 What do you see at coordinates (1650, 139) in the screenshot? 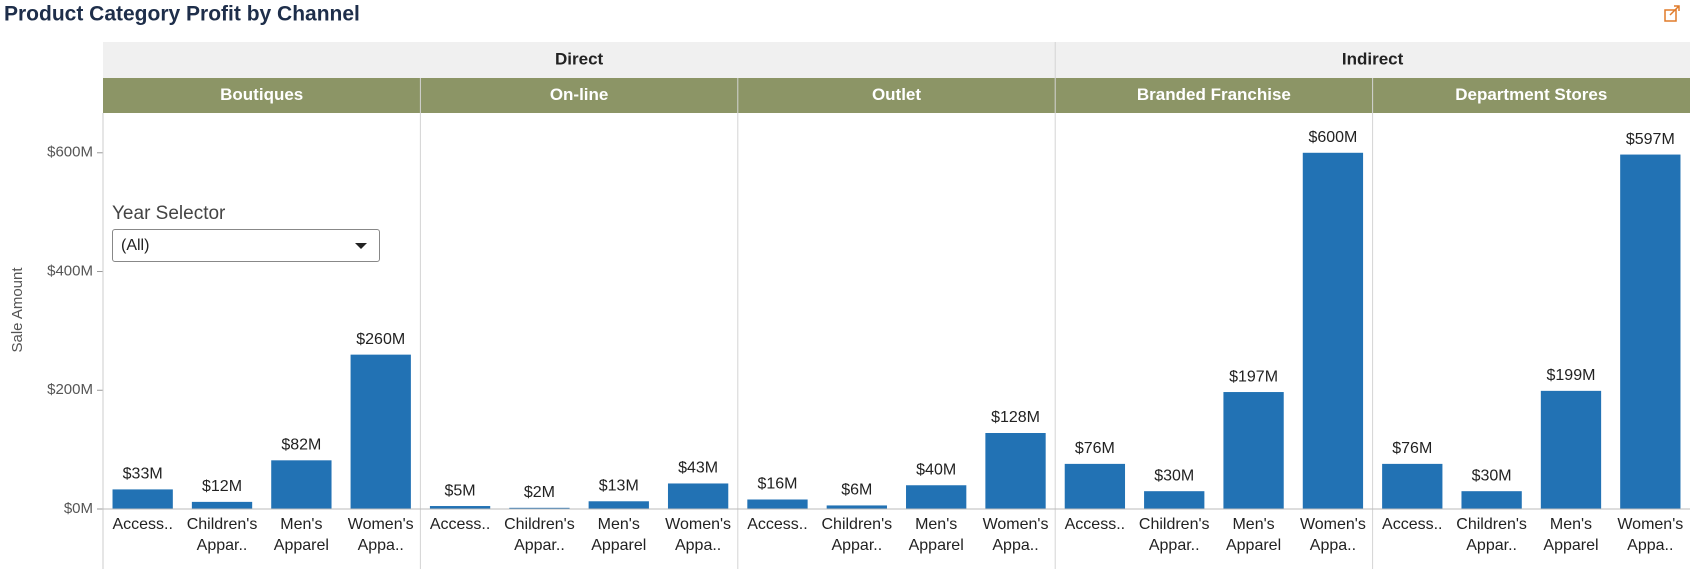
I see `value-label: $597M` at bounding box center [1650, 139].